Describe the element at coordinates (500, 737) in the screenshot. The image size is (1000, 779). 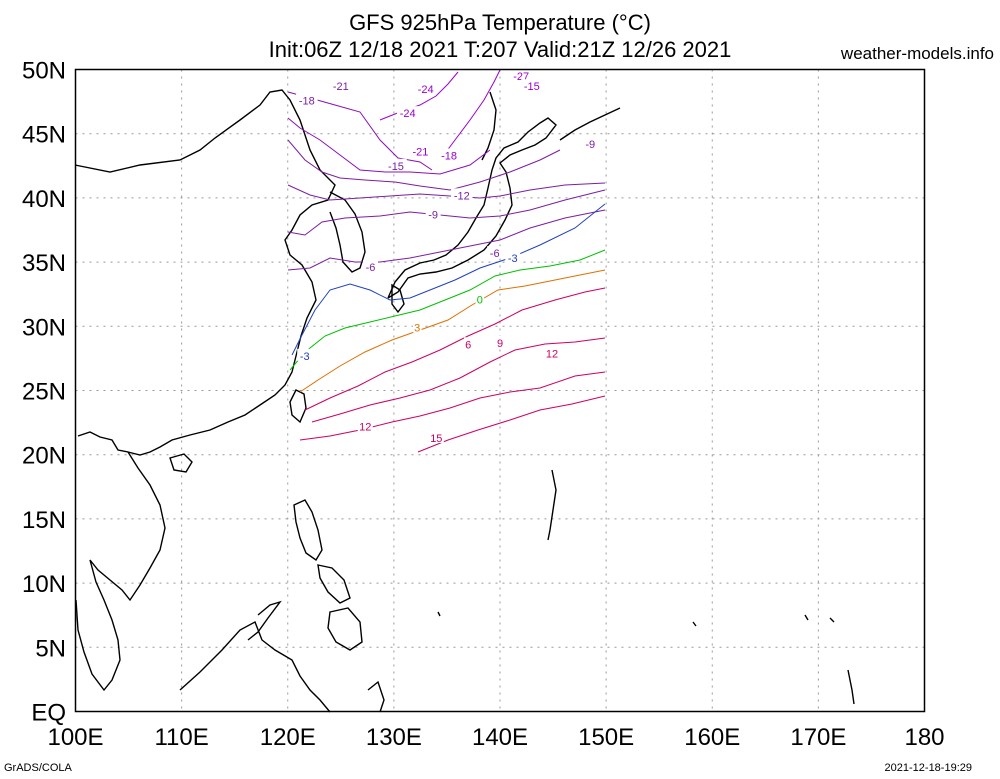
I see `x-tick-label: 140E` at that location.